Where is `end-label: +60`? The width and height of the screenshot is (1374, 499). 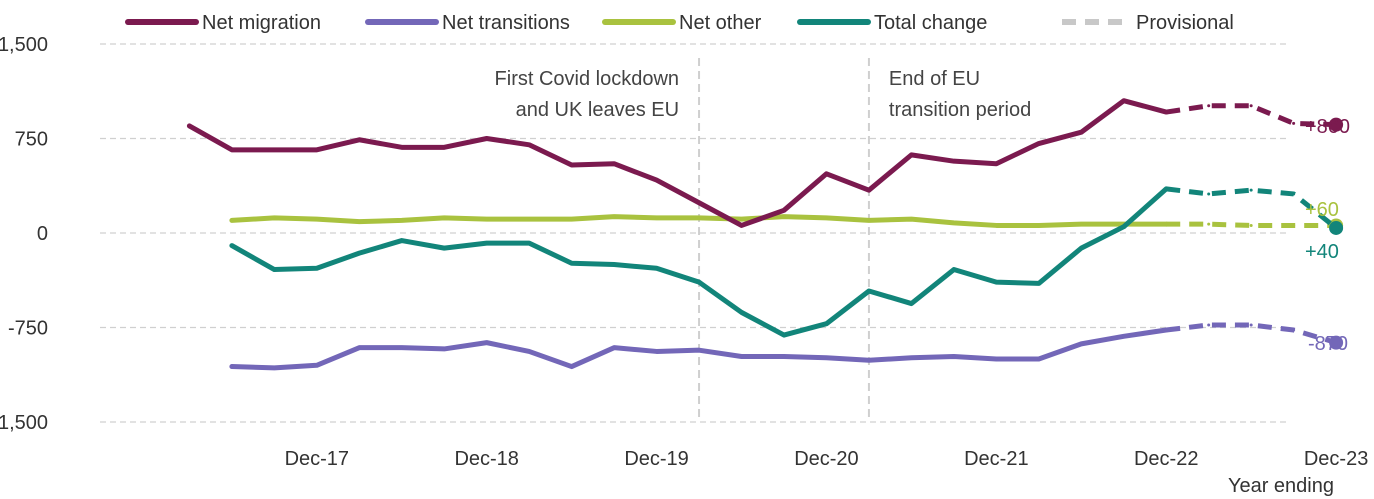
end-label: +60 is located at coordinates (1322, 210).